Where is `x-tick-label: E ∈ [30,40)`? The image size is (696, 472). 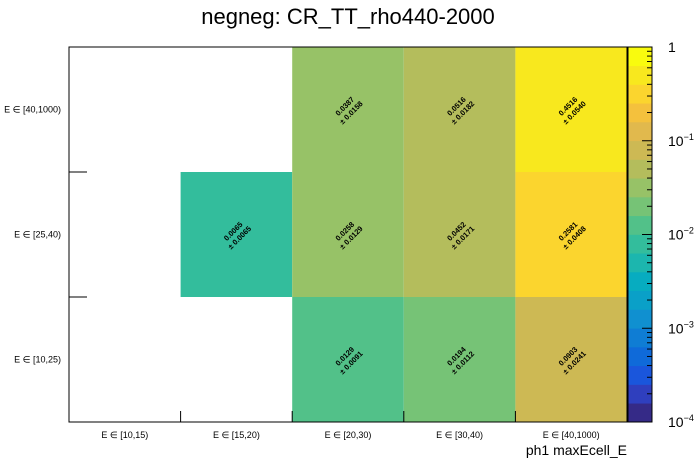
x-tick-label: E ∈ [30,40) is located at coordinates (459, 435).